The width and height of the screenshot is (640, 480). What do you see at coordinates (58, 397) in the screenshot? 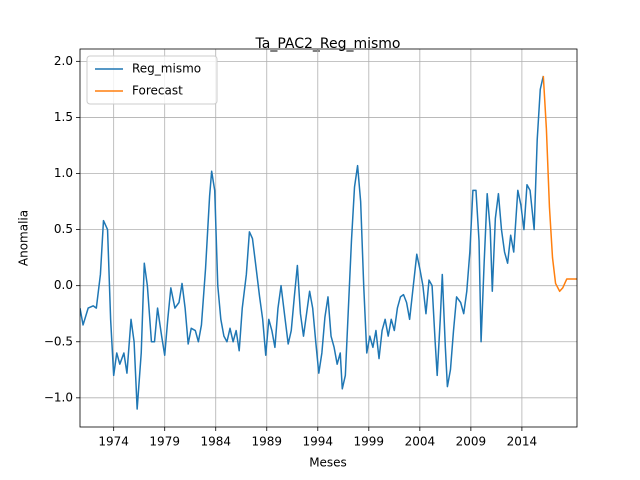
I see `y-tick-label: −1.0` at bounding box center [58, 397].